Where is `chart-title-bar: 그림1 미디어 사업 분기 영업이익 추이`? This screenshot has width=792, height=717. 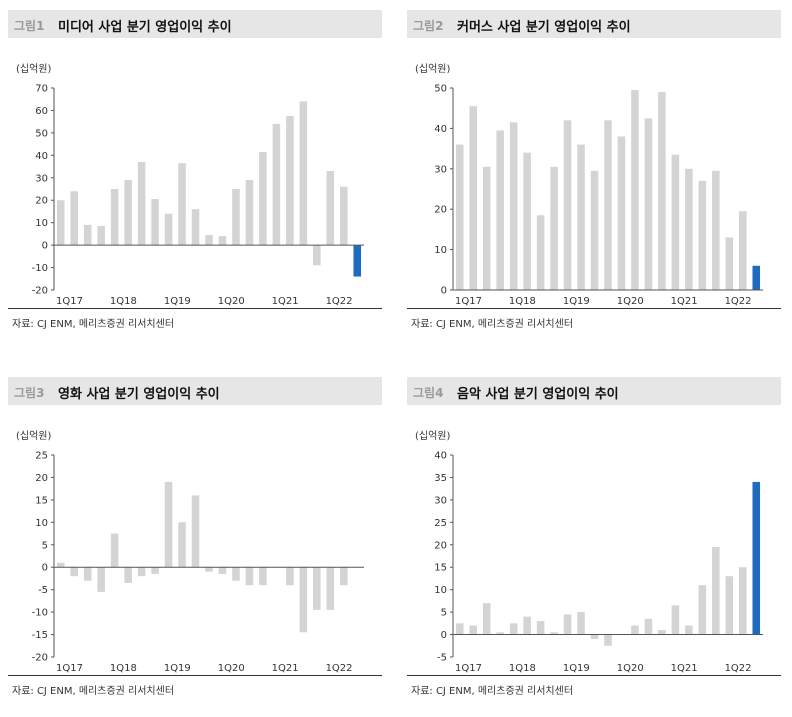
chart-title-bar: 그림1 미디어 사업 분기 영업이익 추이 is located at coordinates (195, 24).